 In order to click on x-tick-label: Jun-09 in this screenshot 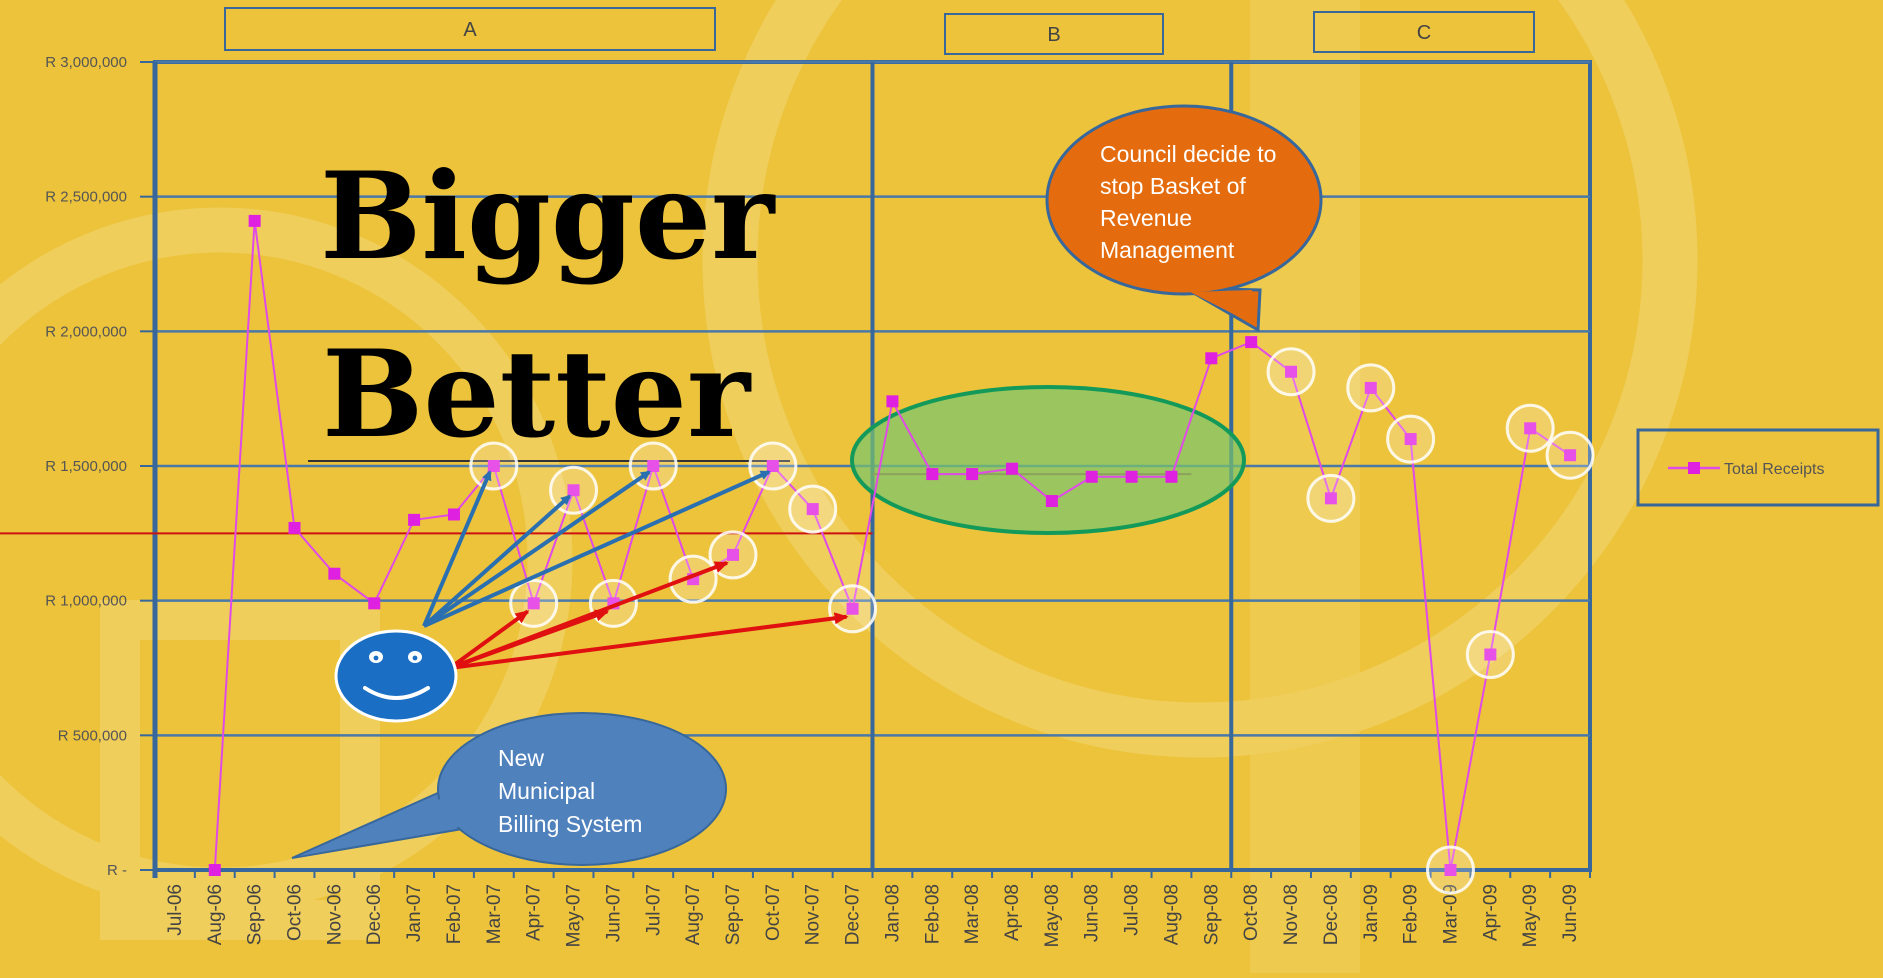, I will do `click(1570, 913)`.